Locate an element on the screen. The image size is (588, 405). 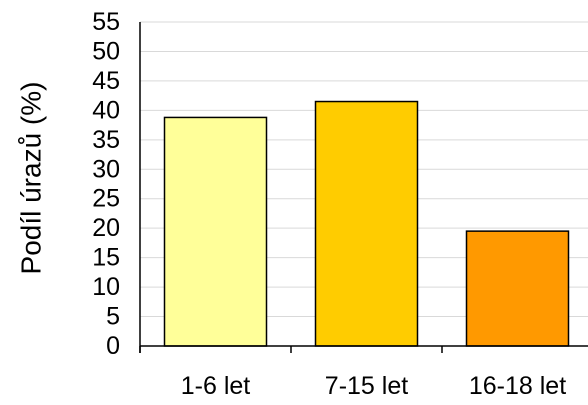
x-tick-label: 16-18 let is located at coordinates (517, 386).